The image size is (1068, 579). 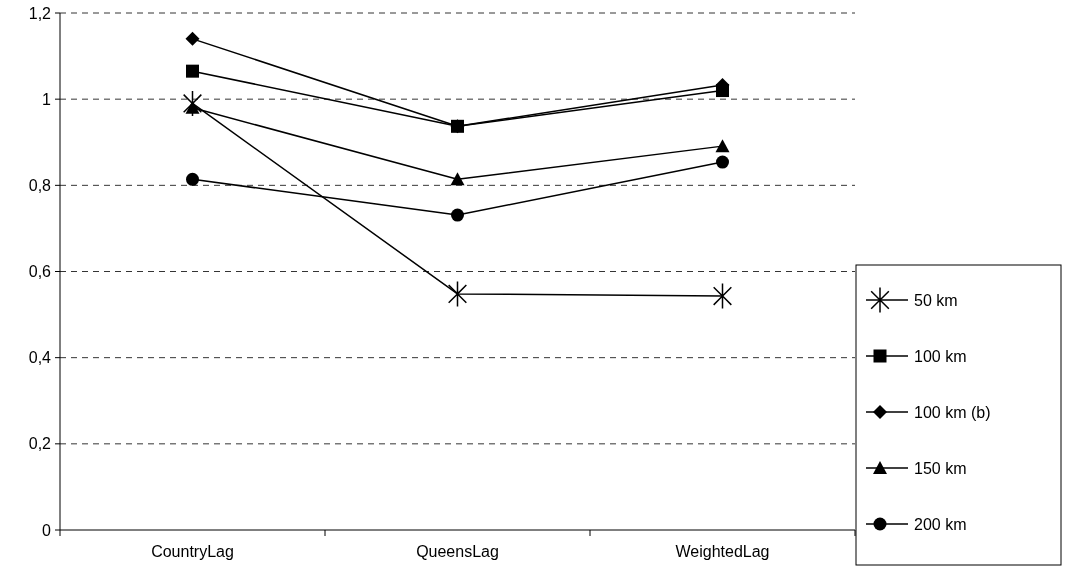 I want to click on legend-label: 200 km, so click(x=940, y=524).